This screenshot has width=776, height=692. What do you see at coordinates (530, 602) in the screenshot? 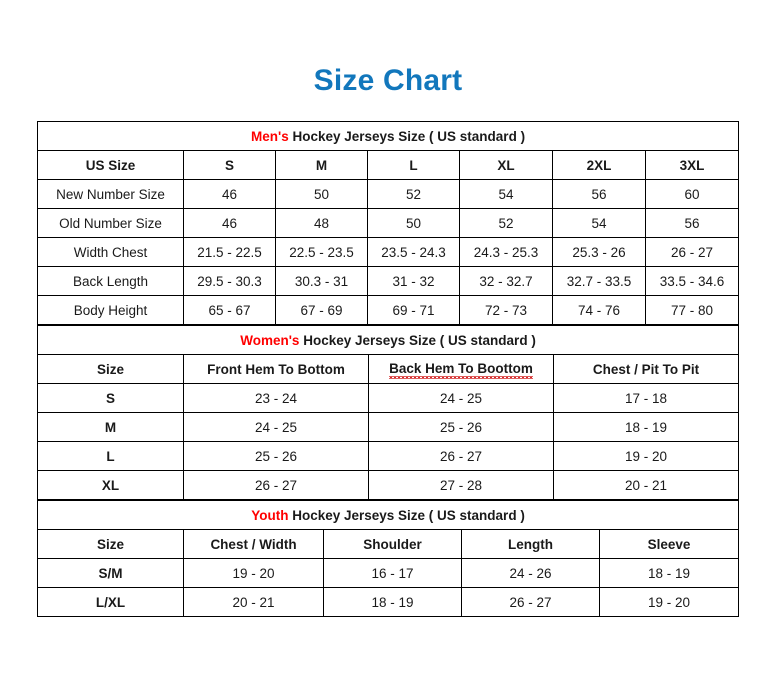
I see `youth-cell: 26 - 27` at bounding box center [530, 602].